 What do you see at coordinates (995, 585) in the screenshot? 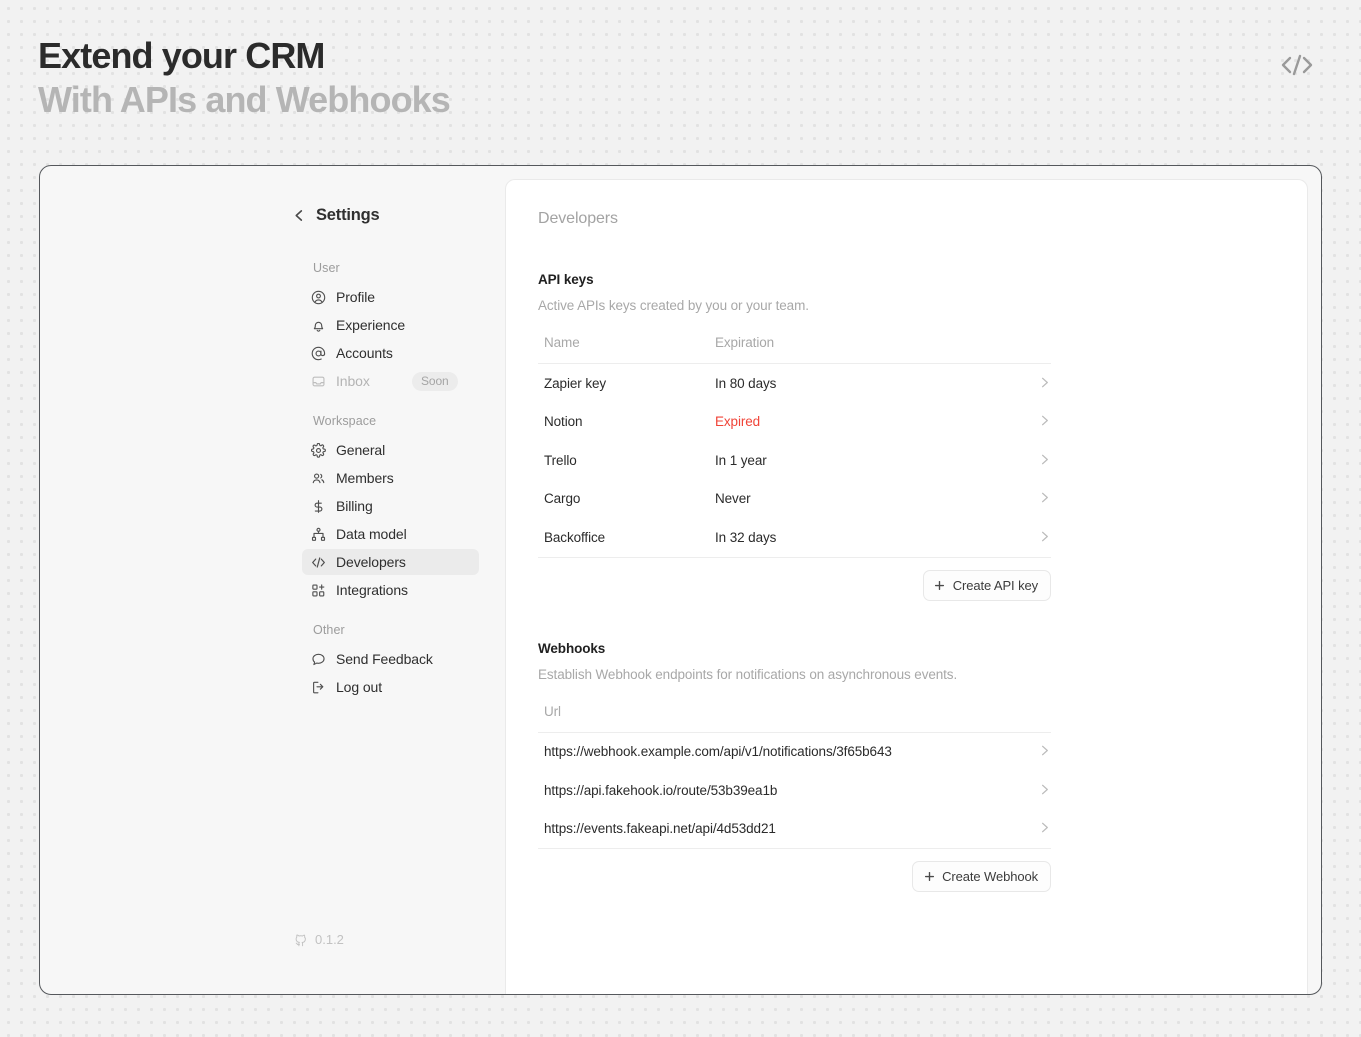
I see `create-api-key-label: Create API key` at bounding box center [995, 585].